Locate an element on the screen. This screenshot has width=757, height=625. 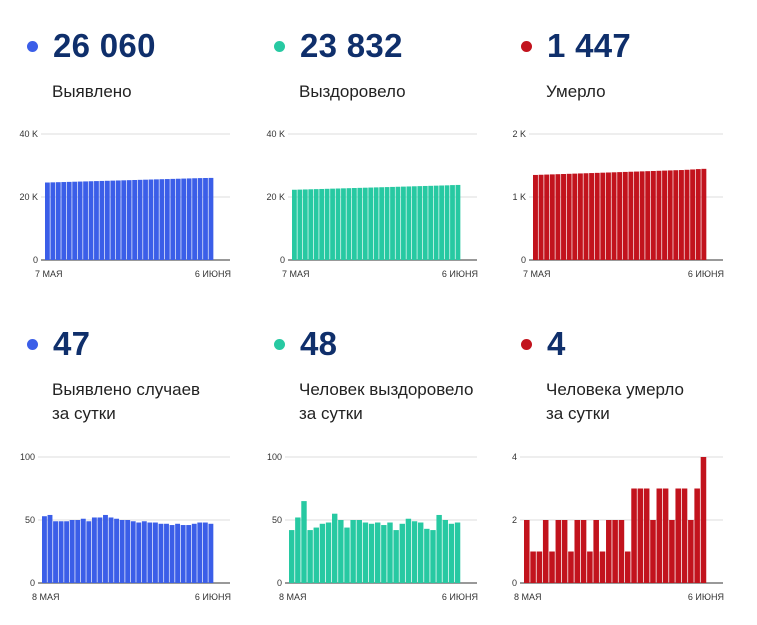
stat-row: 23 832 is located at coordinates (338, 46).